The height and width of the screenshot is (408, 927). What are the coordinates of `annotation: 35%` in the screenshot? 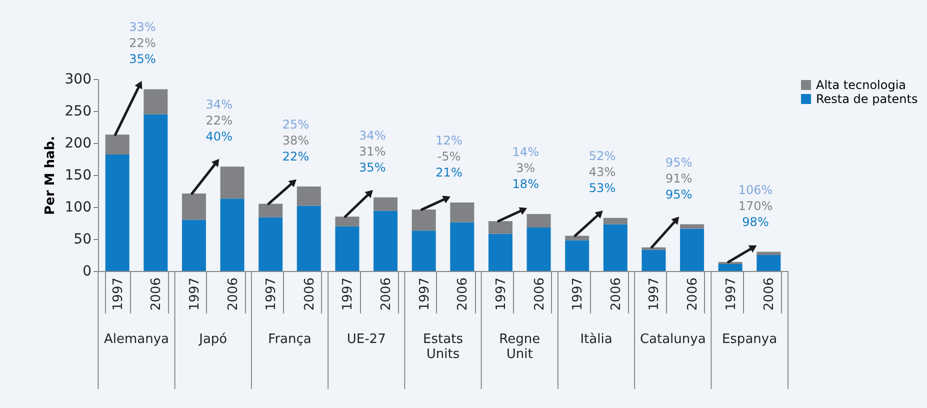 It's located at (372, 167).